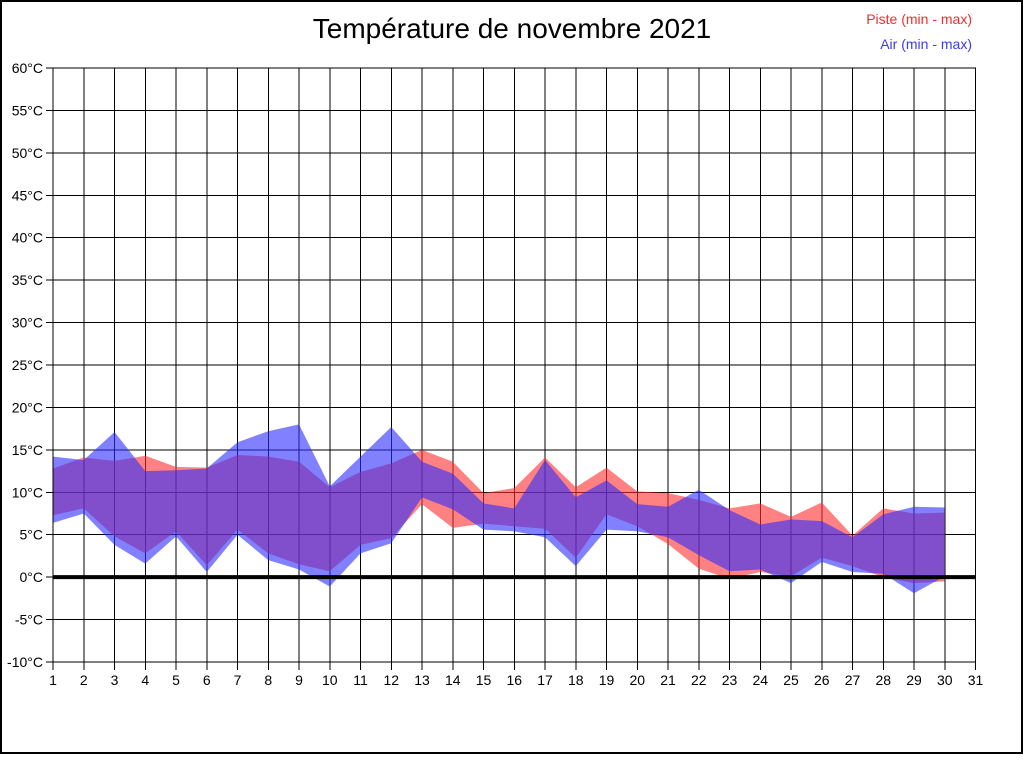  I want to click on chart-title: Température de novembre 2021, so click(512, 28).